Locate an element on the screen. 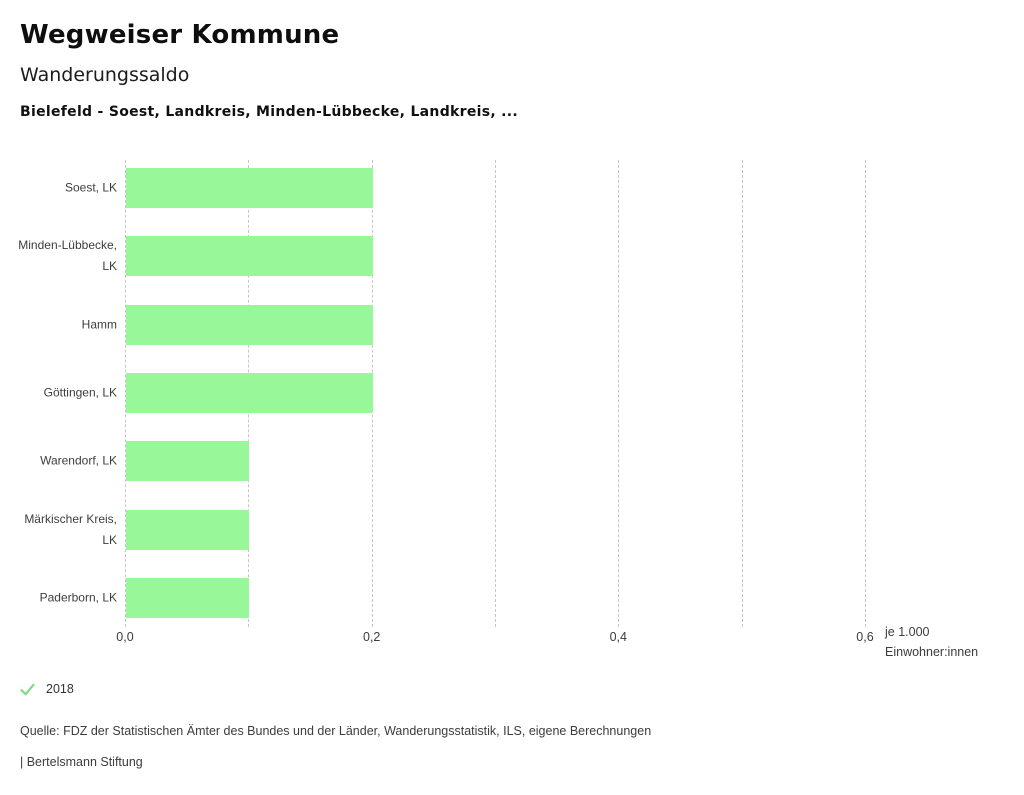 The height and width of the screenshot is (795, 1024). x-tick-label: 0,4 is located at coordinates (618, 637).